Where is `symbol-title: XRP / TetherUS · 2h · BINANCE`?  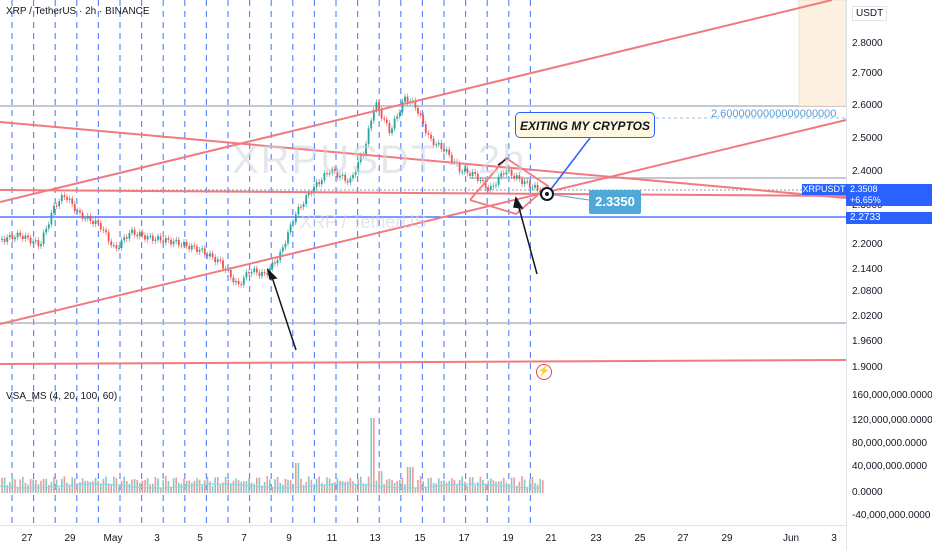 symbol-title: XRP / TetherUS · 2h · BINANCE is located at coordinates (78, 11).